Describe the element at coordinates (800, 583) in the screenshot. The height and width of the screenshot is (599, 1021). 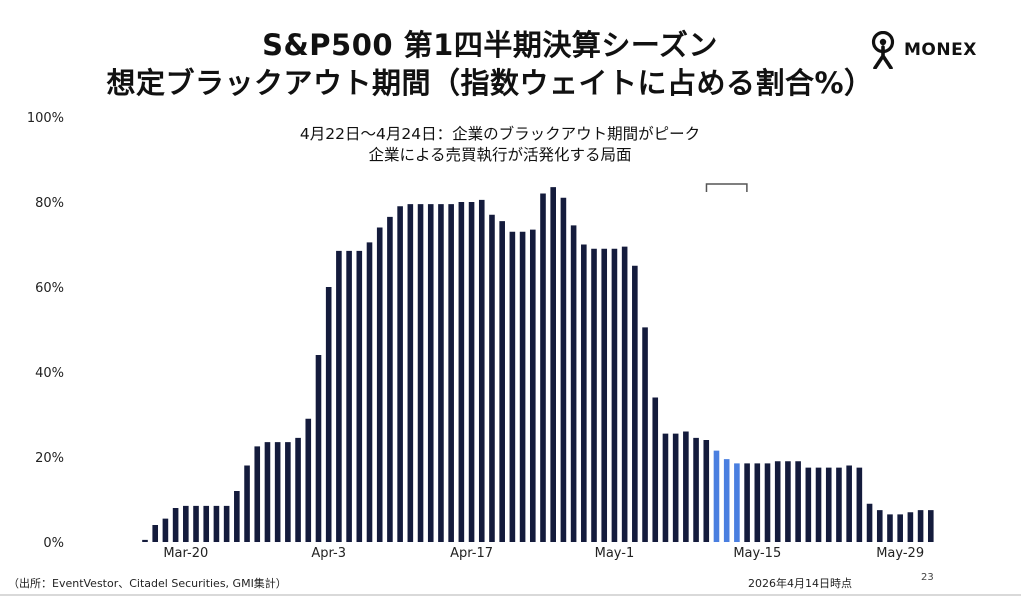
I see `as-of-date: 2026年4月14日時点` at that location.